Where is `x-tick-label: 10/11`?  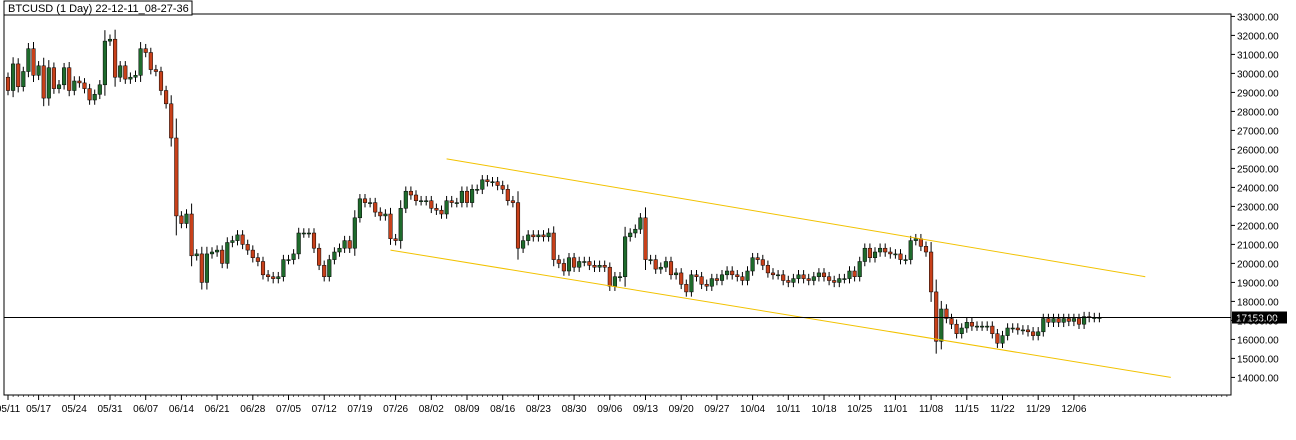
x-tick-label: 10/11 is located at coordinates (788, 409).